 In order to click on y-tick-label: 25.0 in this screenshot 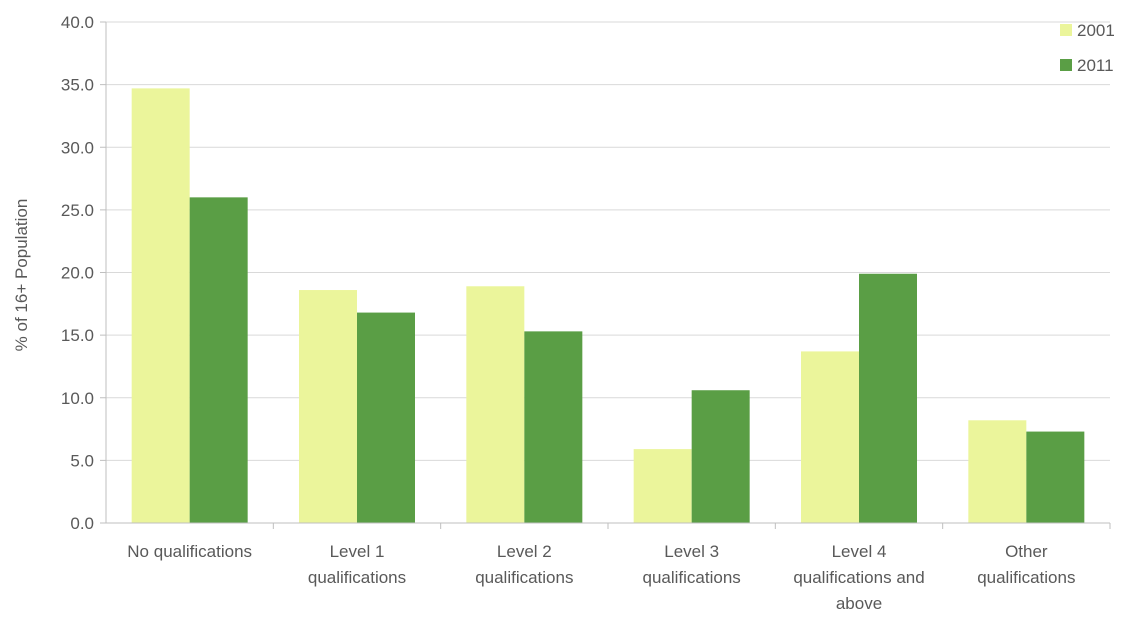, I will do `click(77, 210)`.